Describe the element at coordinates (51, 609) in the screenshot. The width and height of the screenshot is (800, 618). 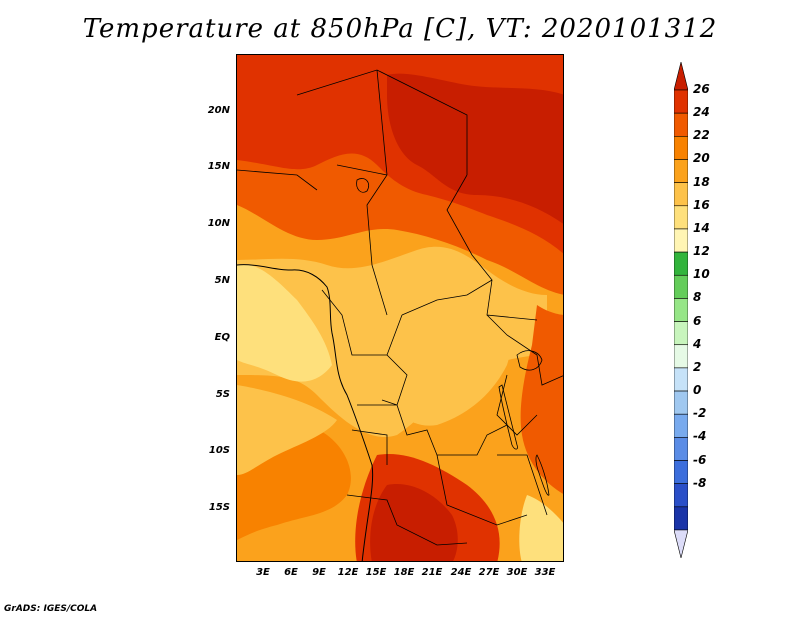
I see `credit-text: GrADS: IGES/COLA` at that location.